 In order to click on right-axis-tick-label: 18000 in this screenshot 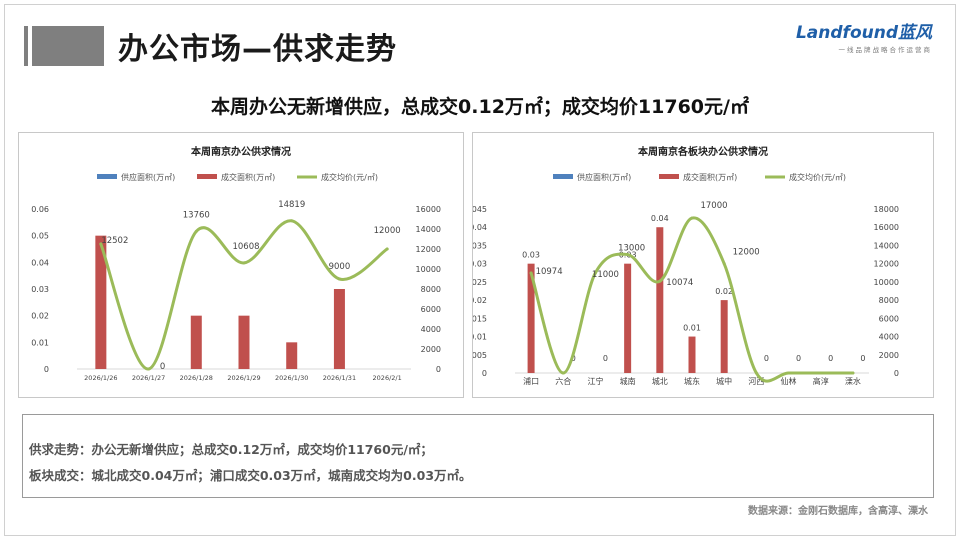, I will do `click(886, 209)`.